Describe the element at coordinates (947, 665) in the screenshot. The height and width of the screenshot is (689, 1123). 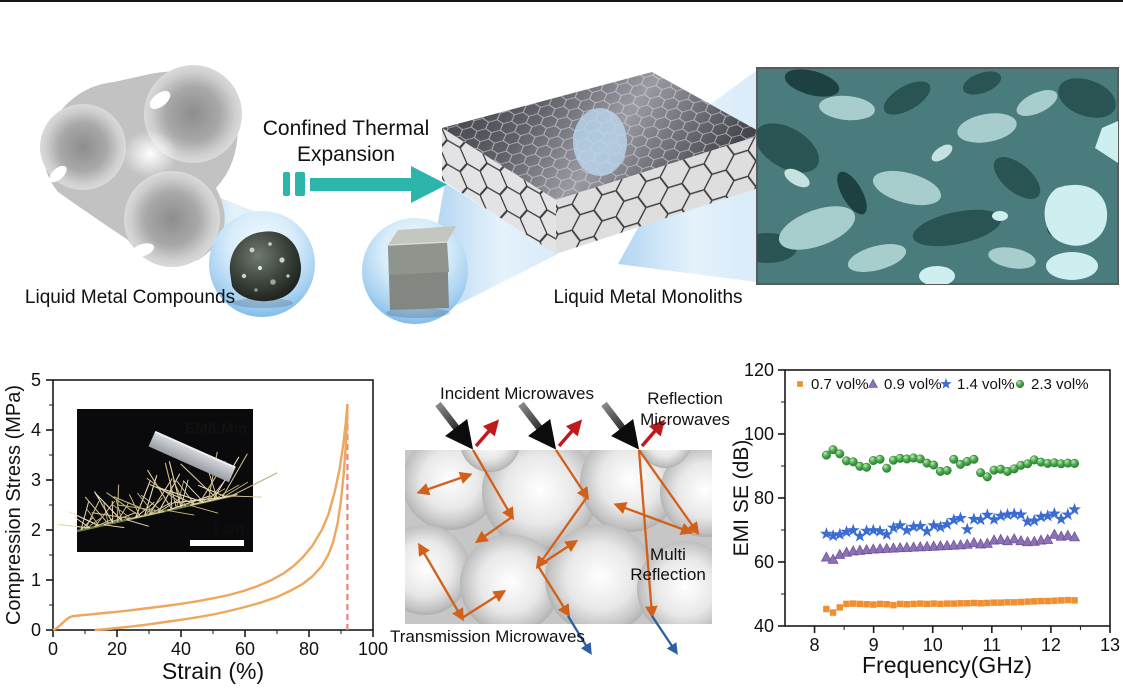
I see `emi-x-axis-label: Frequency(GHz)` at that location.